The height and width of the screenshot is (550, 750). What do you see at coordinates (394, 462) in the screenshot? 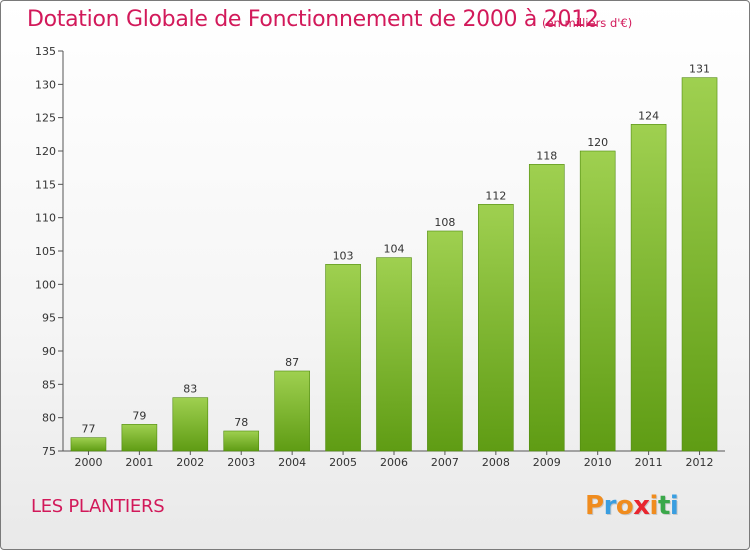
I see `x-tick-label-2006: 2006` at bounding box center [394, 462].